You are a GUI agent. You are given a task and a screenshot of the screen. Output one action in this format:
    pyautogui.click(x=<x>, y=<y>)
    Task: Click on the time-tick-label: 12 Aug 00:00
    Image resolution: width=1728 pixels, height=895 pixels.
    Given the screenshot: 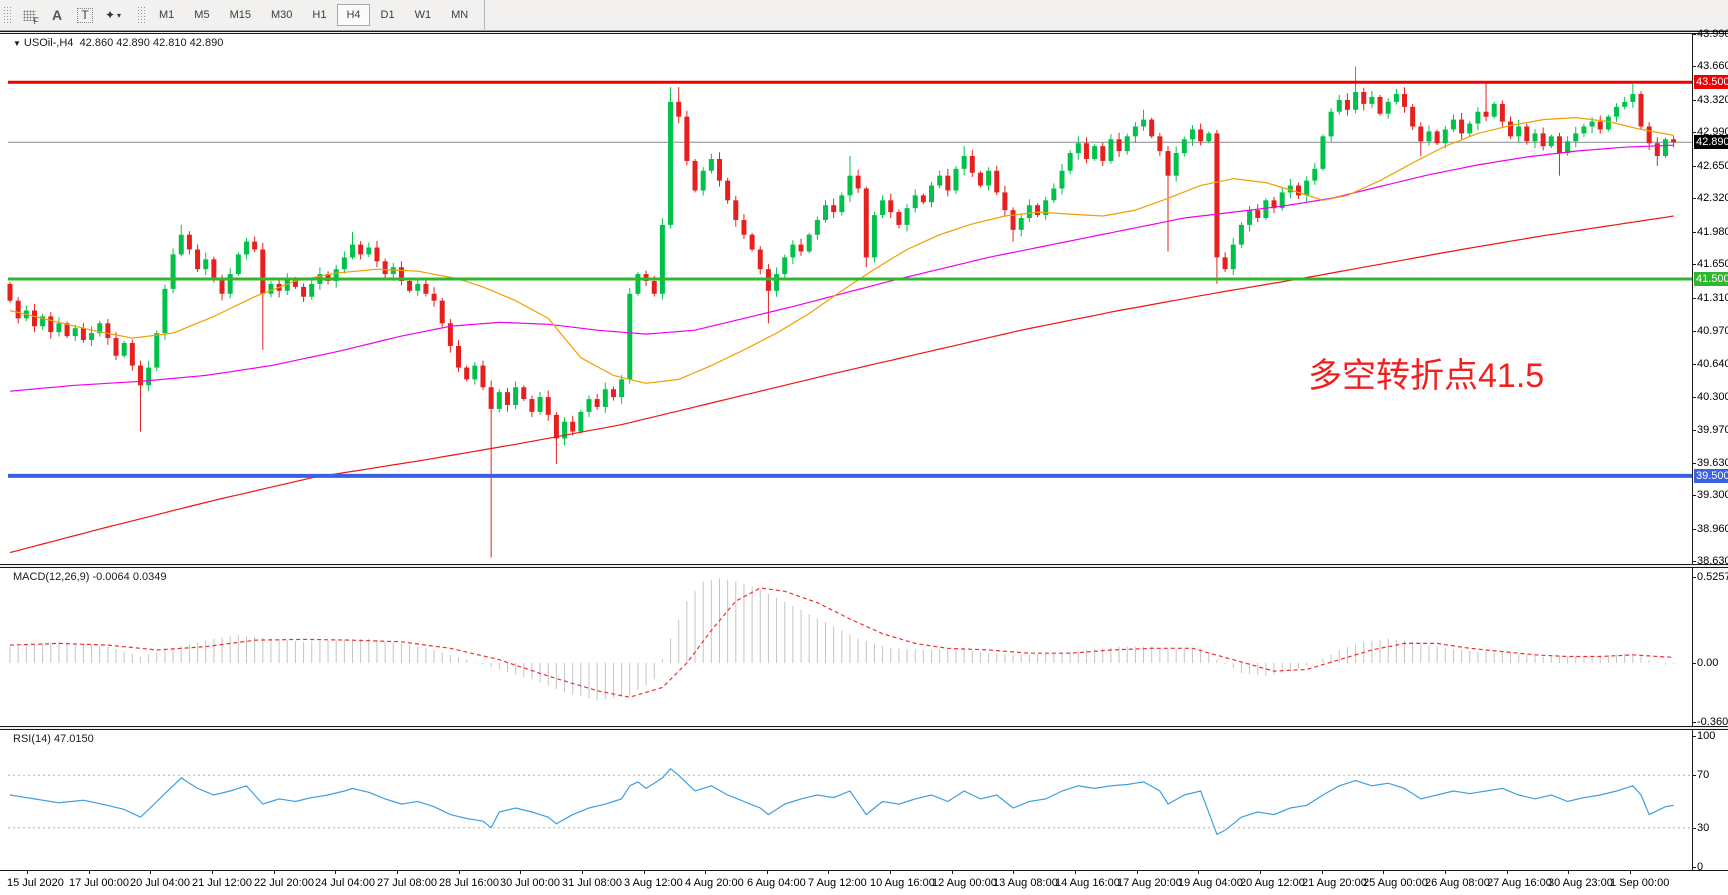 What is the action you would take?
    pyautogui.click(x=964, y=883)
    